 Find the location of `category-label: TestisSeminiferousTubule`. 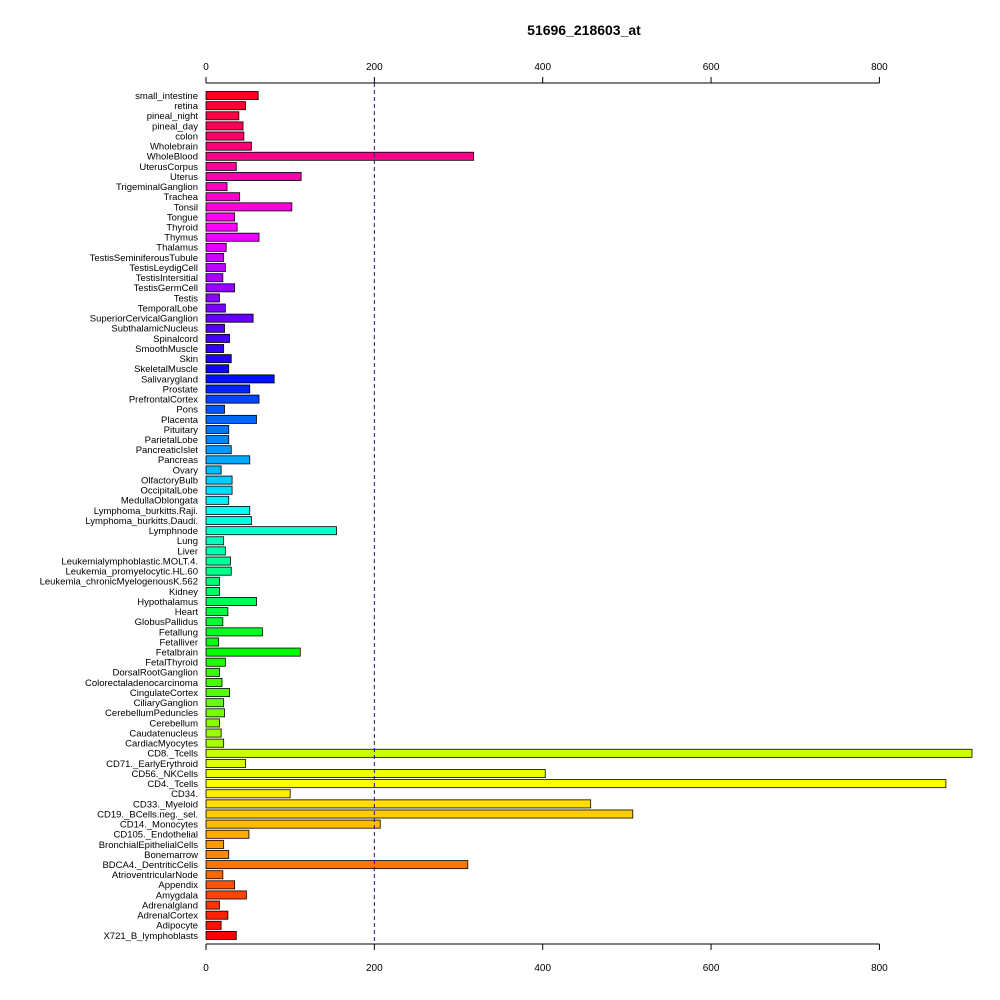

category-label: TestisSeminiferousTubule is located at coordinates (144, 258).